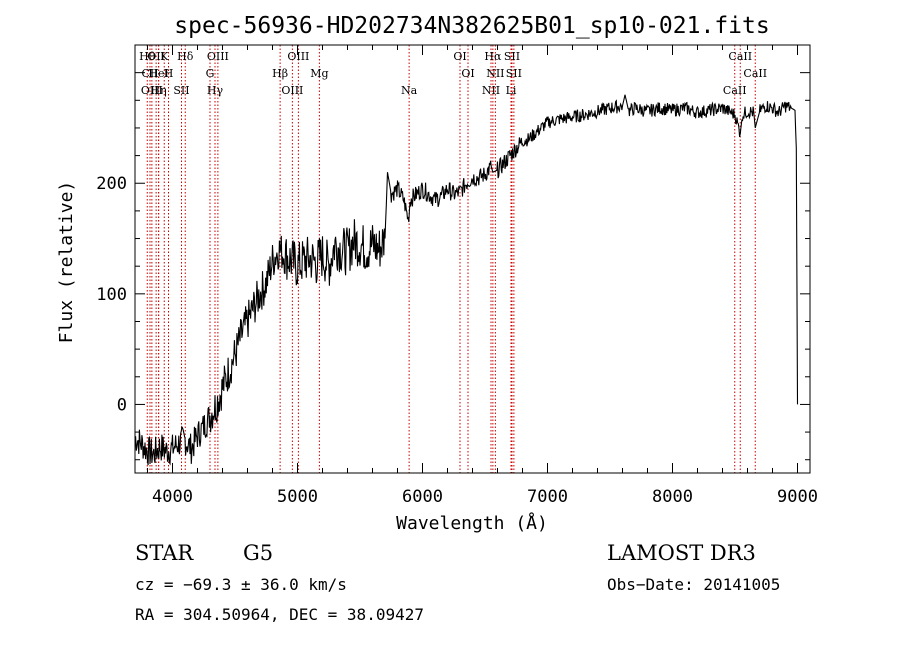 The image size is (900, 649). What do you see at coordinates (149, 73) in the screenshot?
I see `line-marker-label: CII` at bounding box center [149, 73].